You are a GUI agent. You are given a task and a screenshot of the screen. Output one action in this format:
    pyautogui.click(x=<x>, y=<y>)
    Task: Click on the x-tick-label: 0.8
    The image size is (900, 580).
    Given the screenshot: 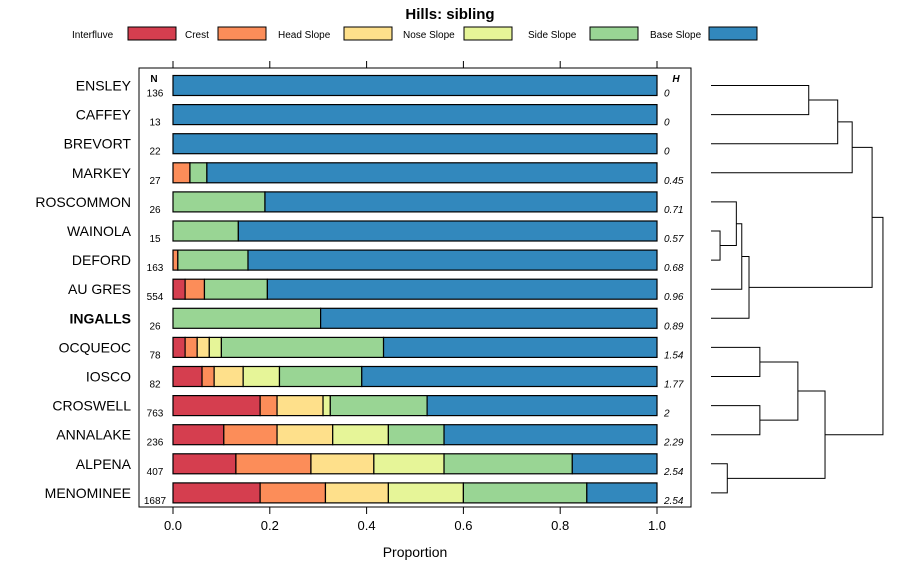 What is the action you would take?
    pyautogui.click(x=560, y=525)
    